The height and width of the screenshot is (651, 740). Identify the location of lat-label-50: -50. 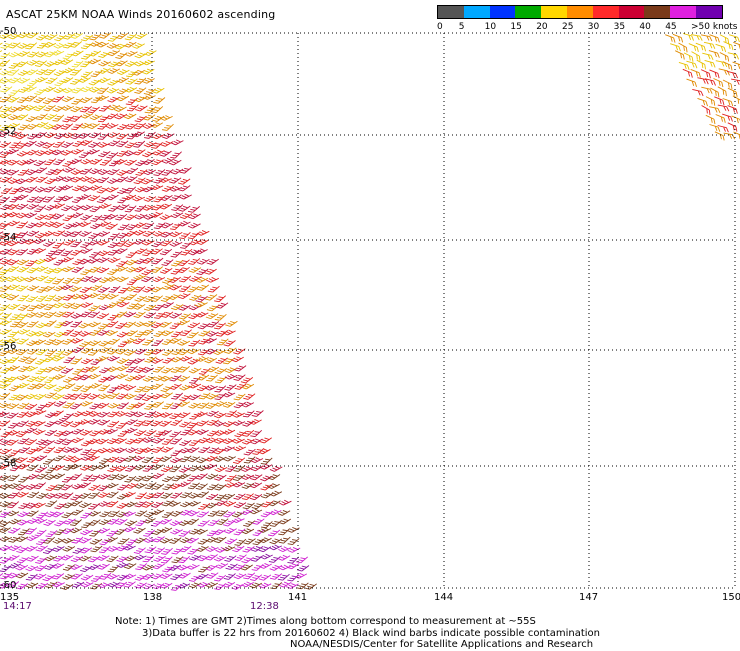
(8, 31).